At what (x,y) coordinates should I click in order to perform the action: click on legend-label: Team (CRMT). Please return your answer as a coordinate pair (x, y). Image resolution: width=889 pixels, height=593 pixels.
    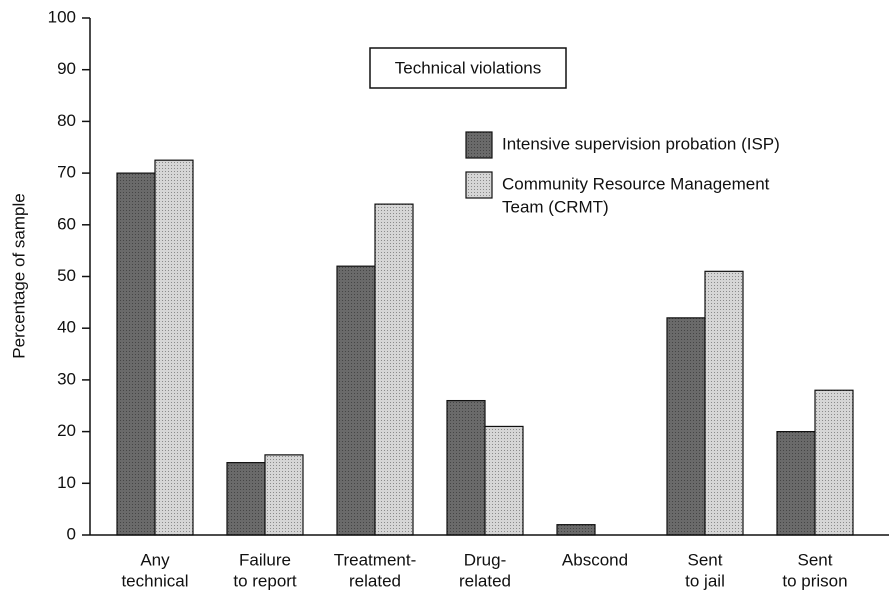
    Looking at the image, I should click on (555, 206).